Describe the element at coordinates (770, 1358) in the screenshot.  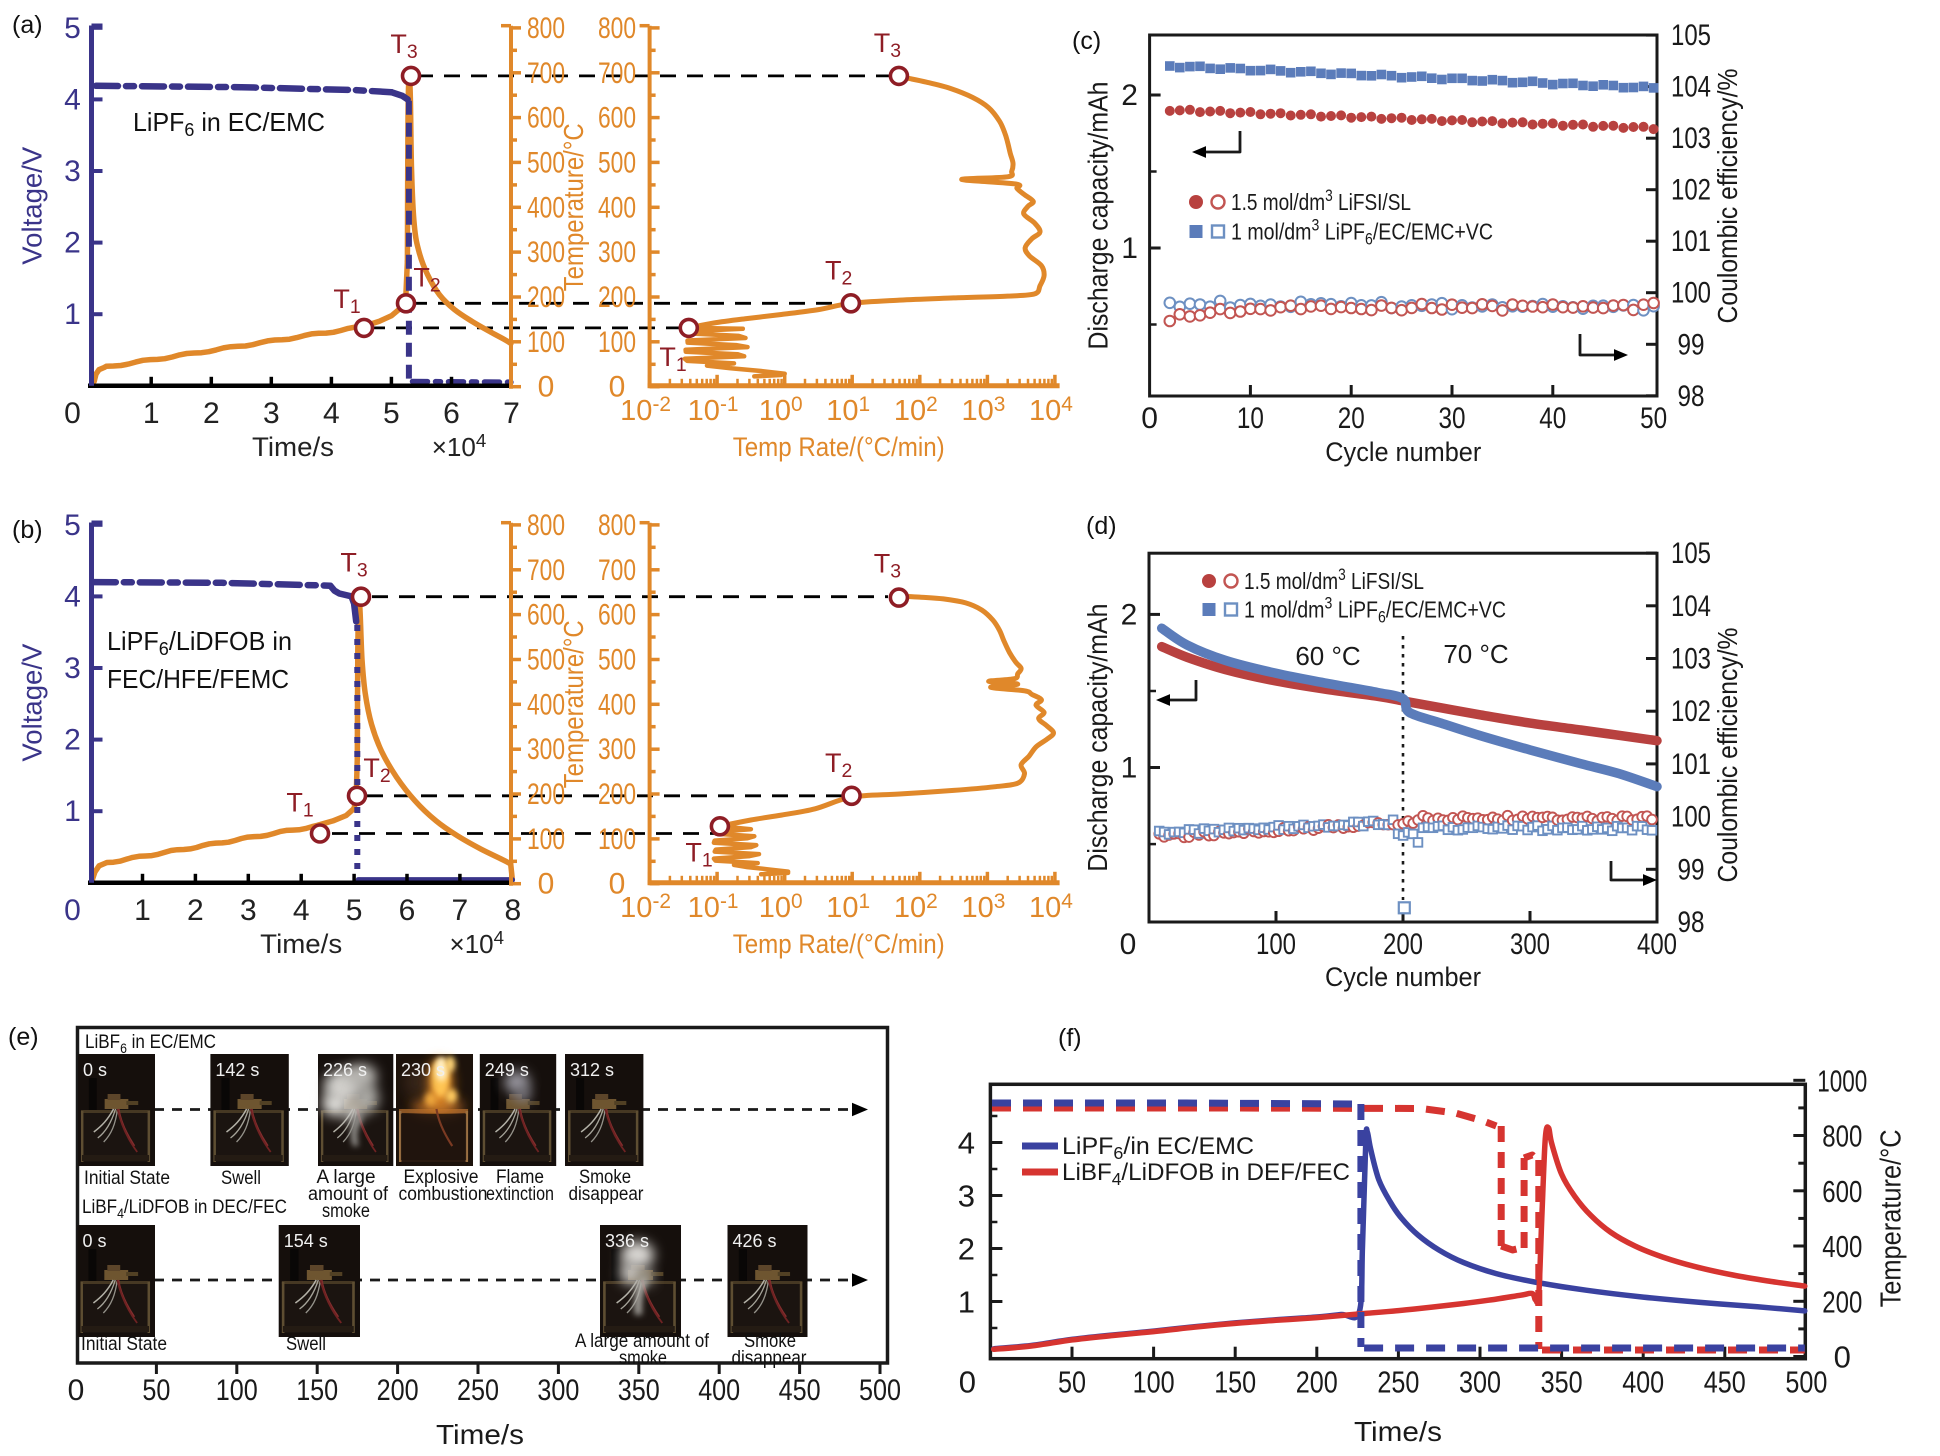
I see `svg-text: disappear` at that location.